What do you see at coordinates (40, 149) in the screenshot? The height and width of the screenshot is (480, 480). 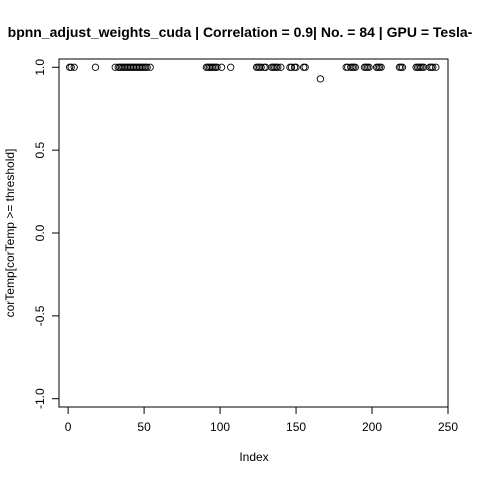 I see `y-tick-label: 0.5` at bounding box center [40, 149].